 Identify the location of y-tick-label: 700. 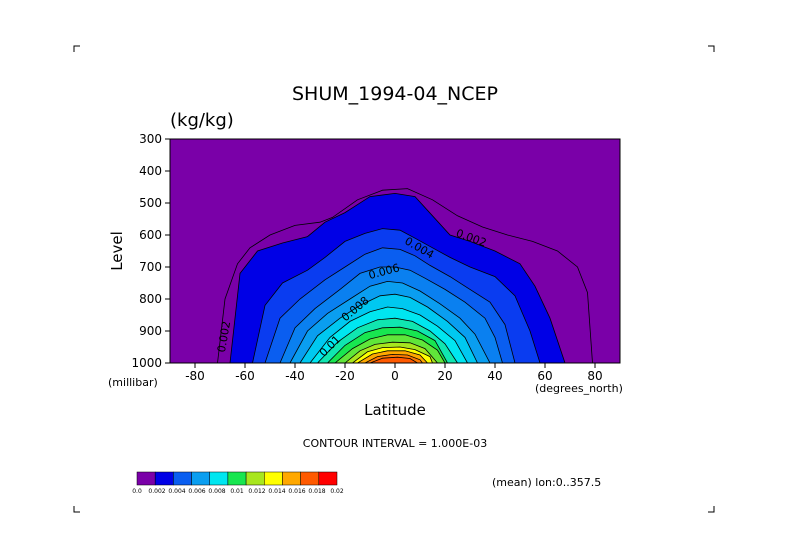
(150, 267).